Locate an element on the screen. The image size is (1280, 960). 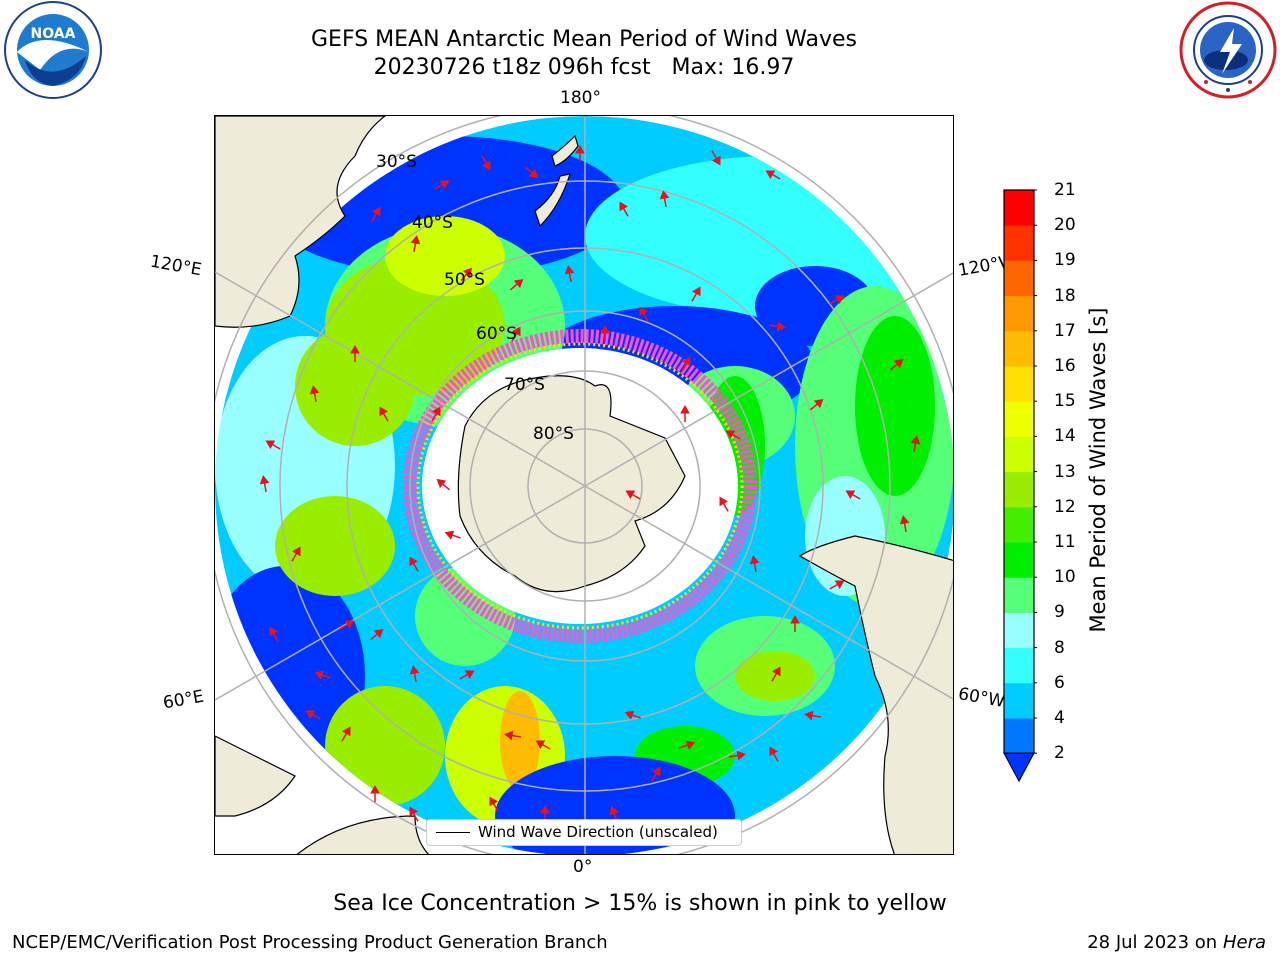
lat-label-30s: 30°S is located at coordinates (396, 162).